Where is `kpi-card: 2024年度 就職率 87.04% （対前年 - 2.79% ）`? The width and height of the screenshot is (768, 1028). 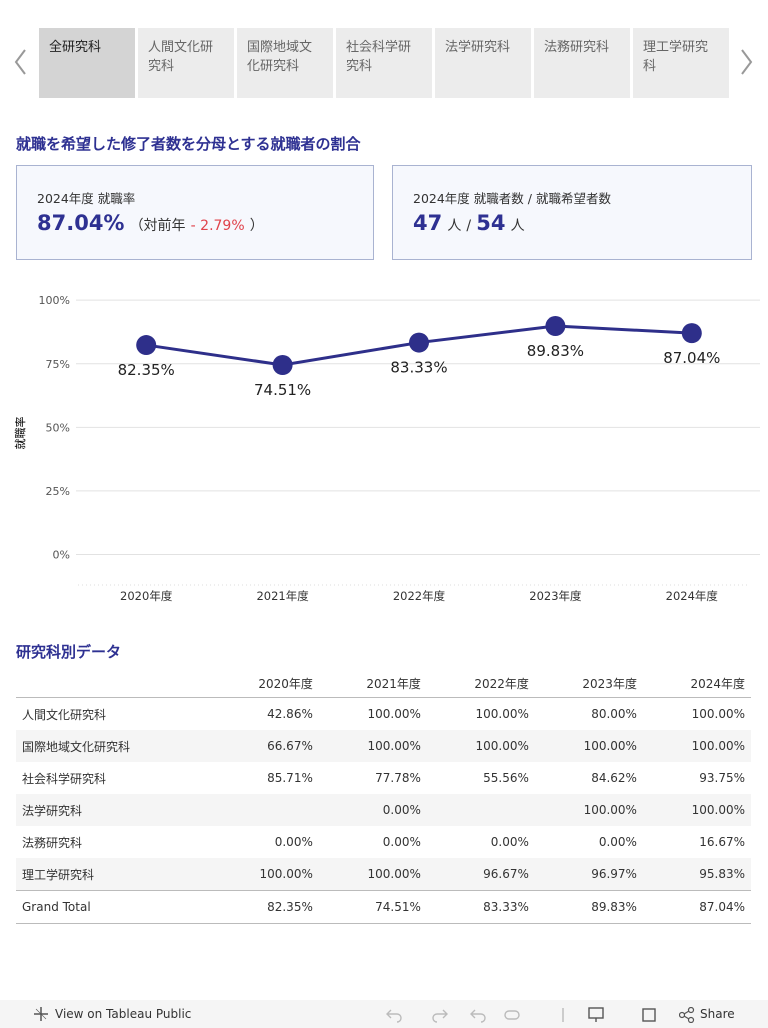
kpi-card: 2024年度 就職率 87.04% （対前年 - 2.79% ） is located at coordinates (195, 212).